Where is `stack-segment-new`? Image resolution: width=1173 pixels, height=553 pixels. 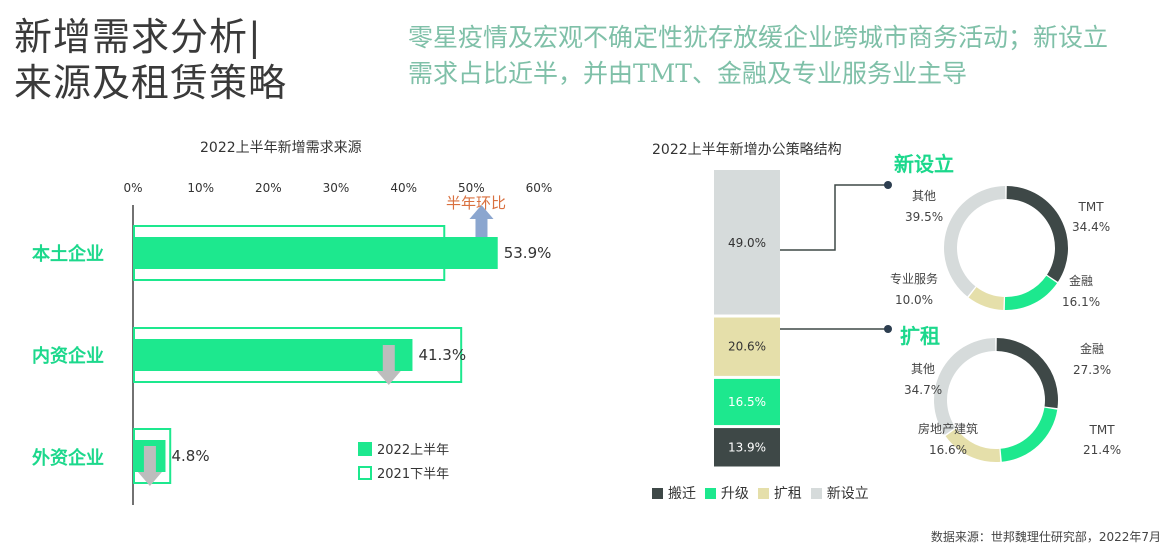
stack-segment-new is located at coordinates (747, 242).